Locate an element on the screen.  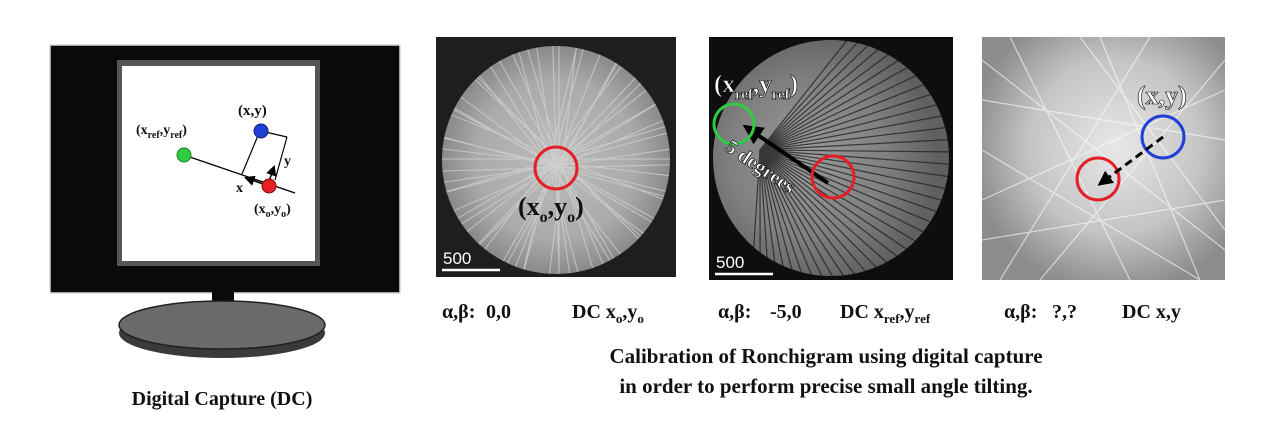
panel-1-dc-label: DC xo,yo is located at coordinates (608, 313).